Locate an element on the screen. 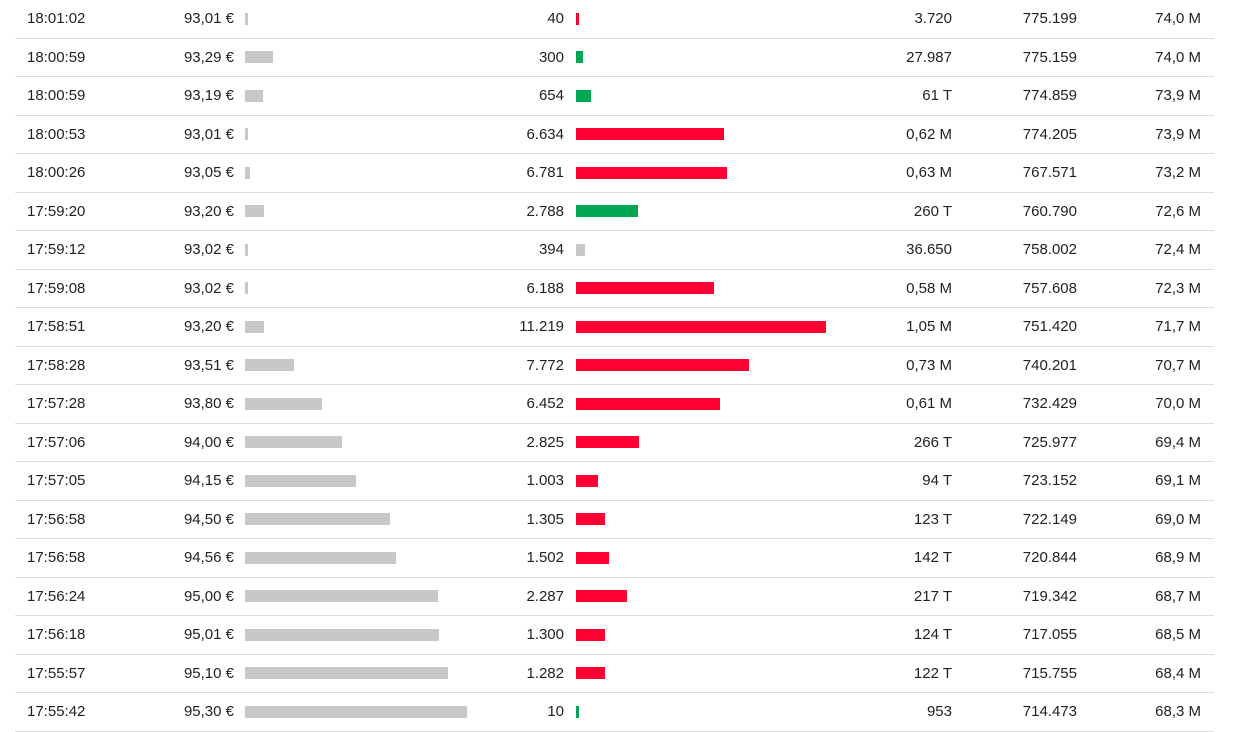 The height and width of the screenshot is (732, 1235). cumulative-turnover: 74,0 M is located at coordinates (1178, 18).